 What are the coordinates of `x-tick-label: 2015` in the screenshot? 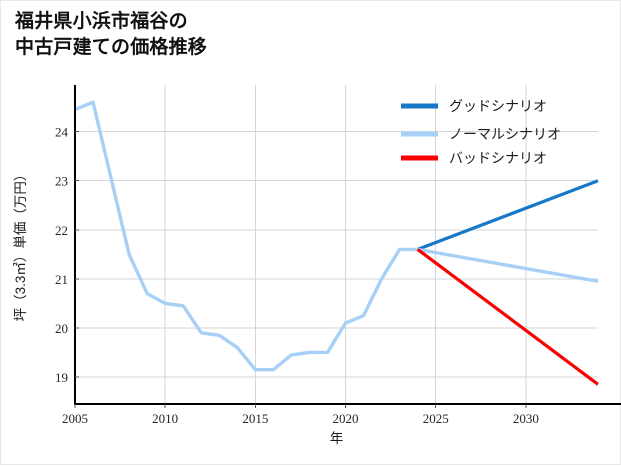 It's located at (255, 418).